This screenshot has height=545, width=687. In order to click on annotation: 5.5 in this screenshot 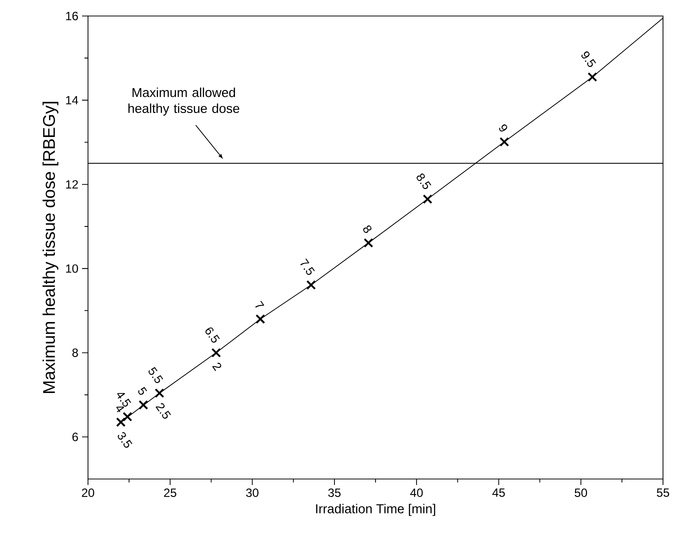, I will do `click(156, 375)`.